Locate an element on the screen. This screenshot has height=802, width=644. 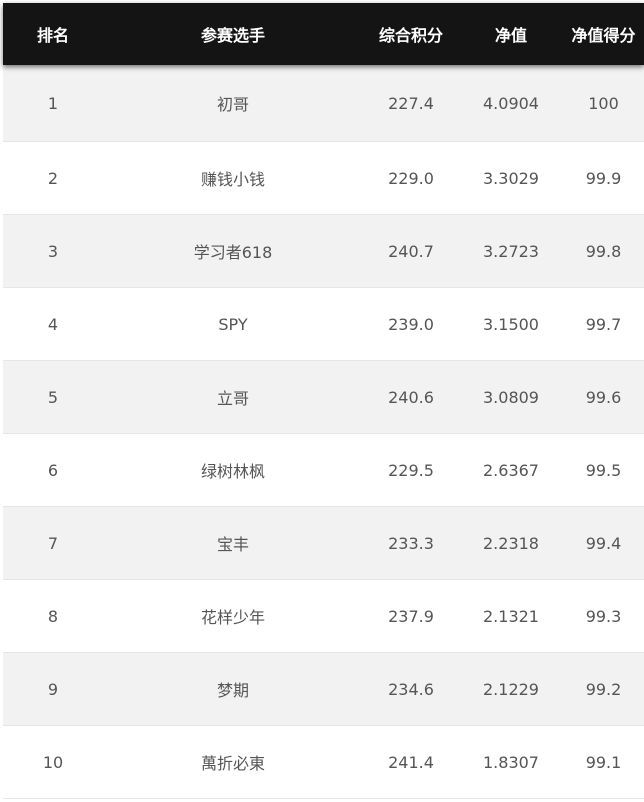
nav-score-cell: 99.1 is located at coordinates (603, 762).